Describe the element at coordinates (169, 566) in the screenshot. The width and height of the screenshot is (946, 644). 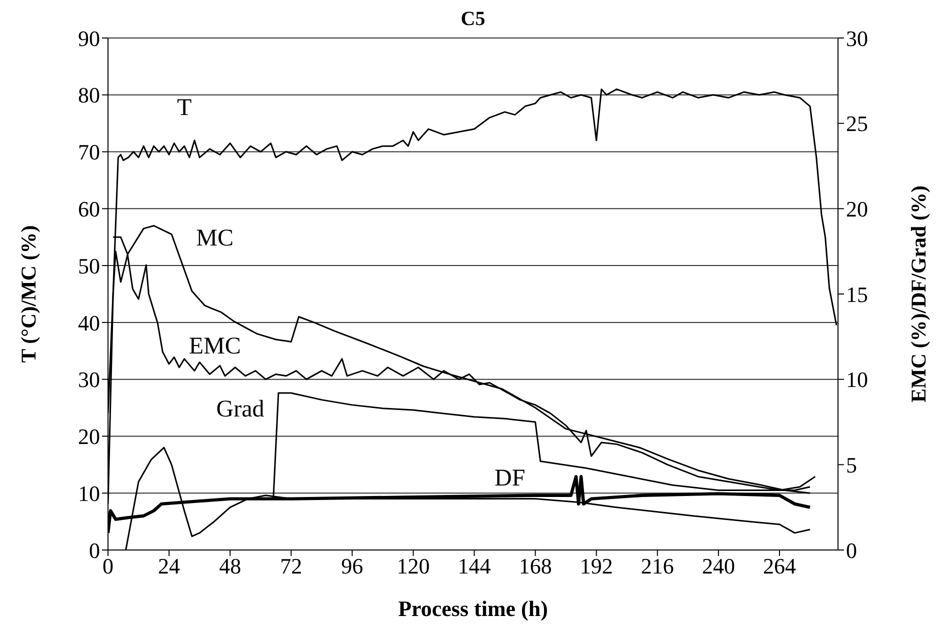
I see `x-tick-label: 24` at that location.